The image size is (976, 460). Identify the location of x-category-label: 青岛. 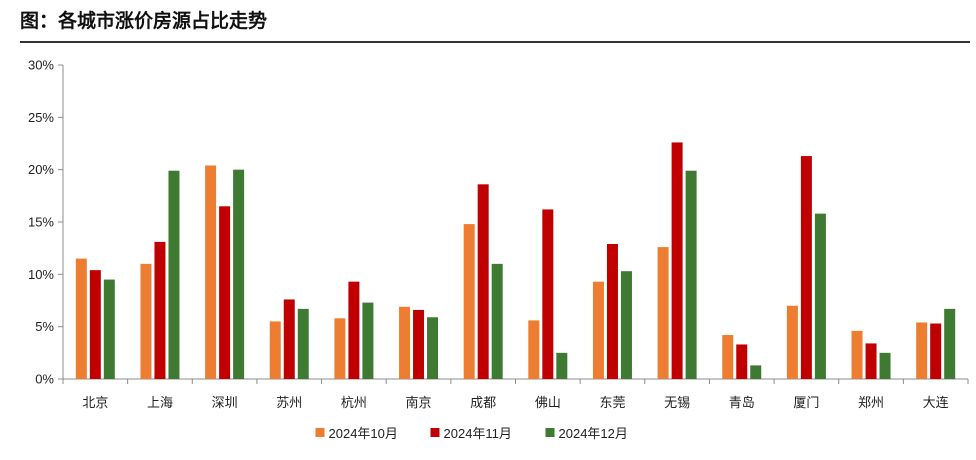
(742, 403).